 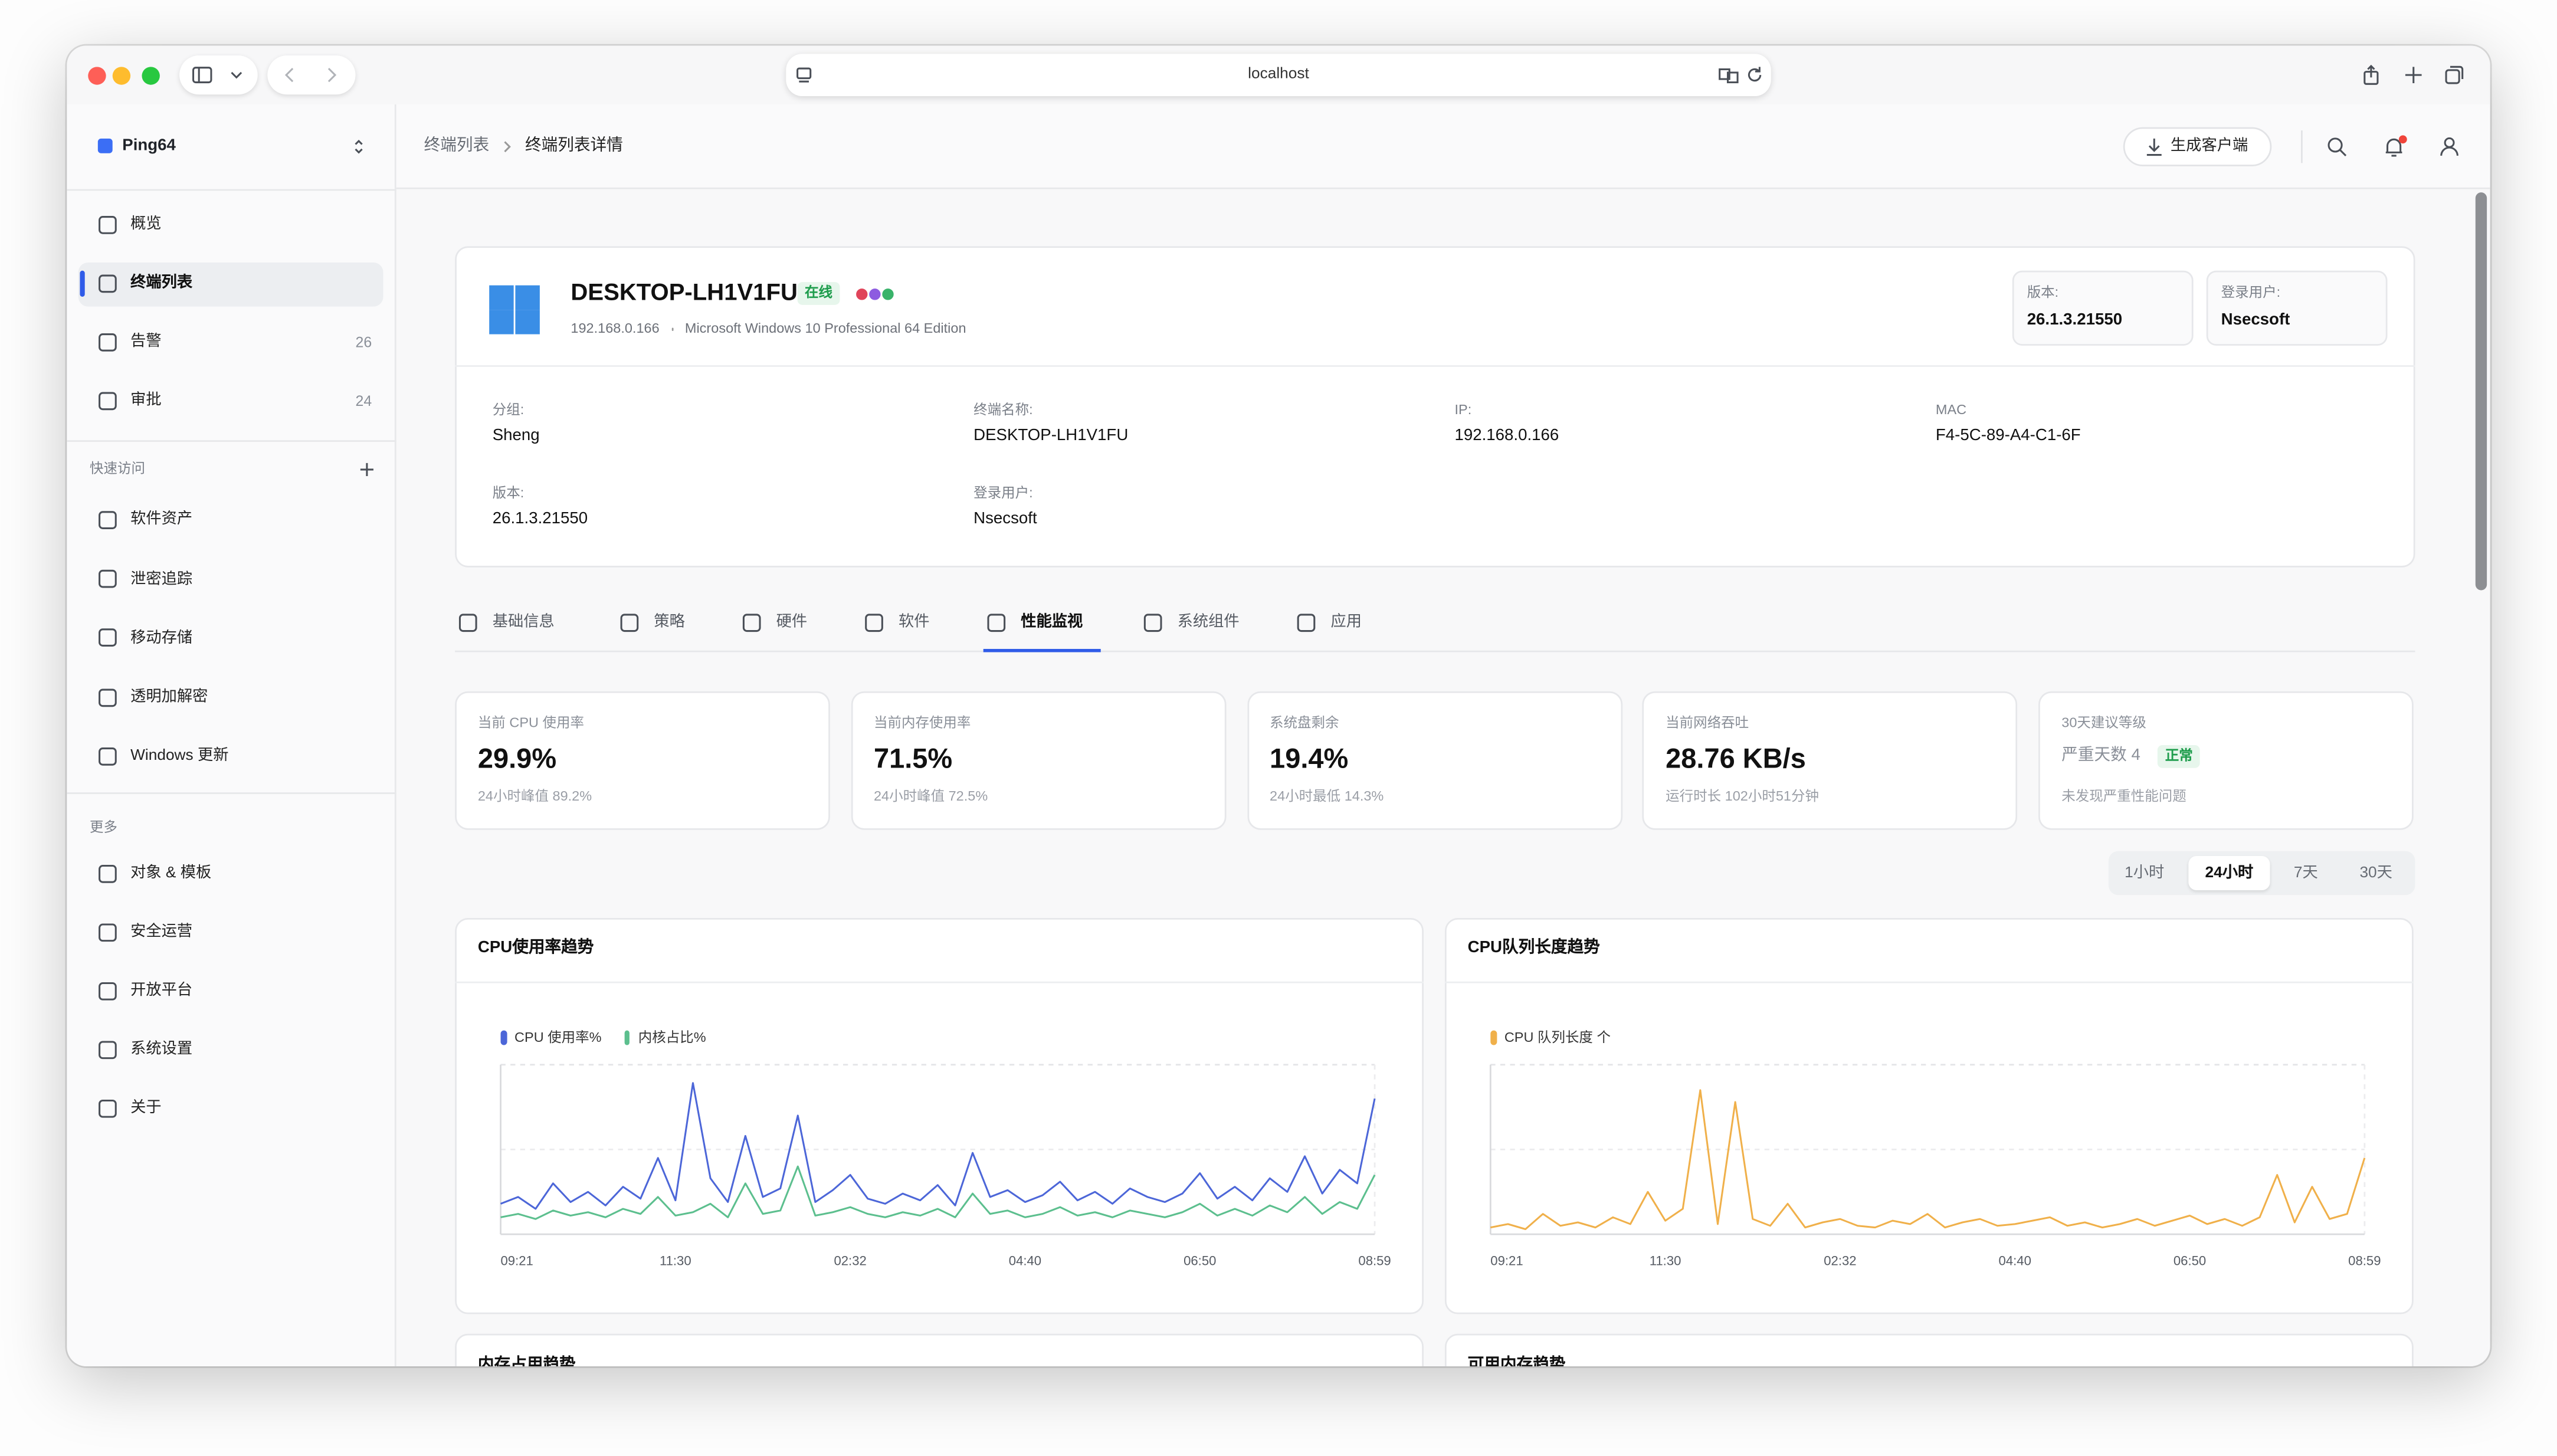 What do you see at coordinates (179, 756) in the screenshot?
I see `nav-item: Windows 更新` at bounding box center [179, 756].